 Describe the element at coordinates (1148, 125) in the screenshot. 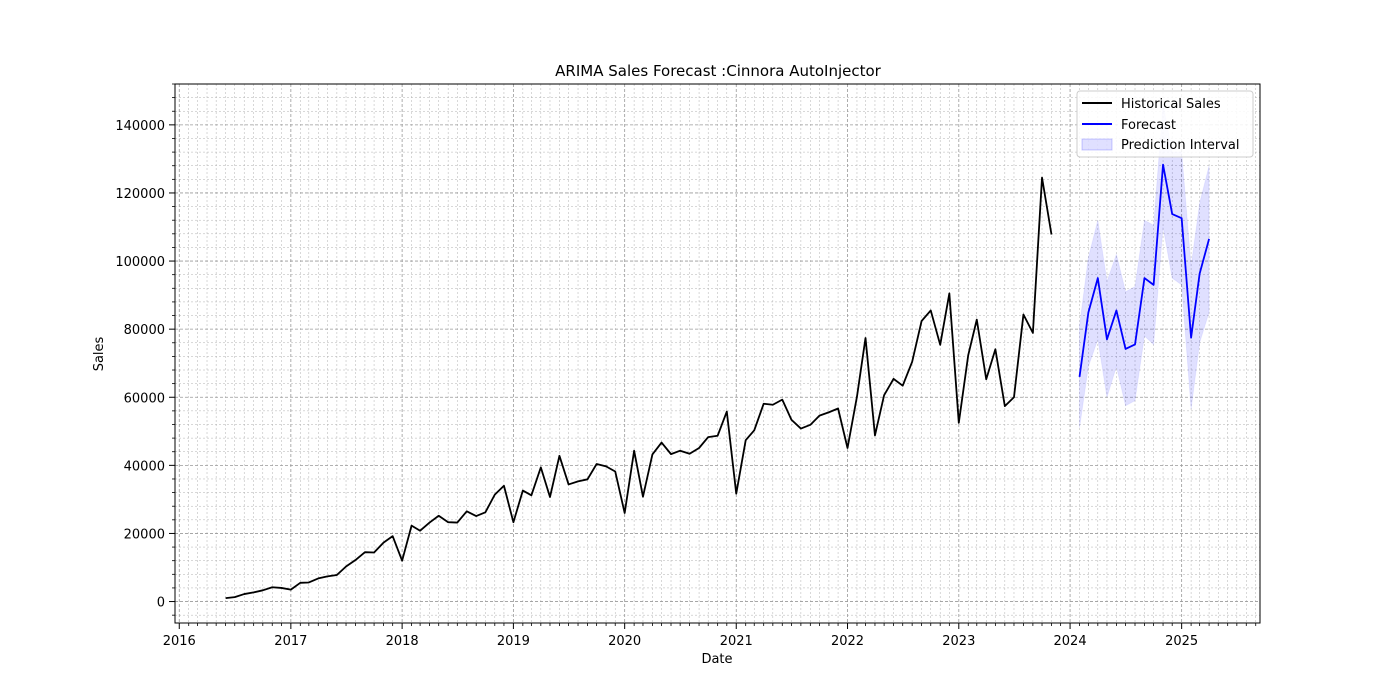

I see `legend-label-forecast: Forecast` at that location.